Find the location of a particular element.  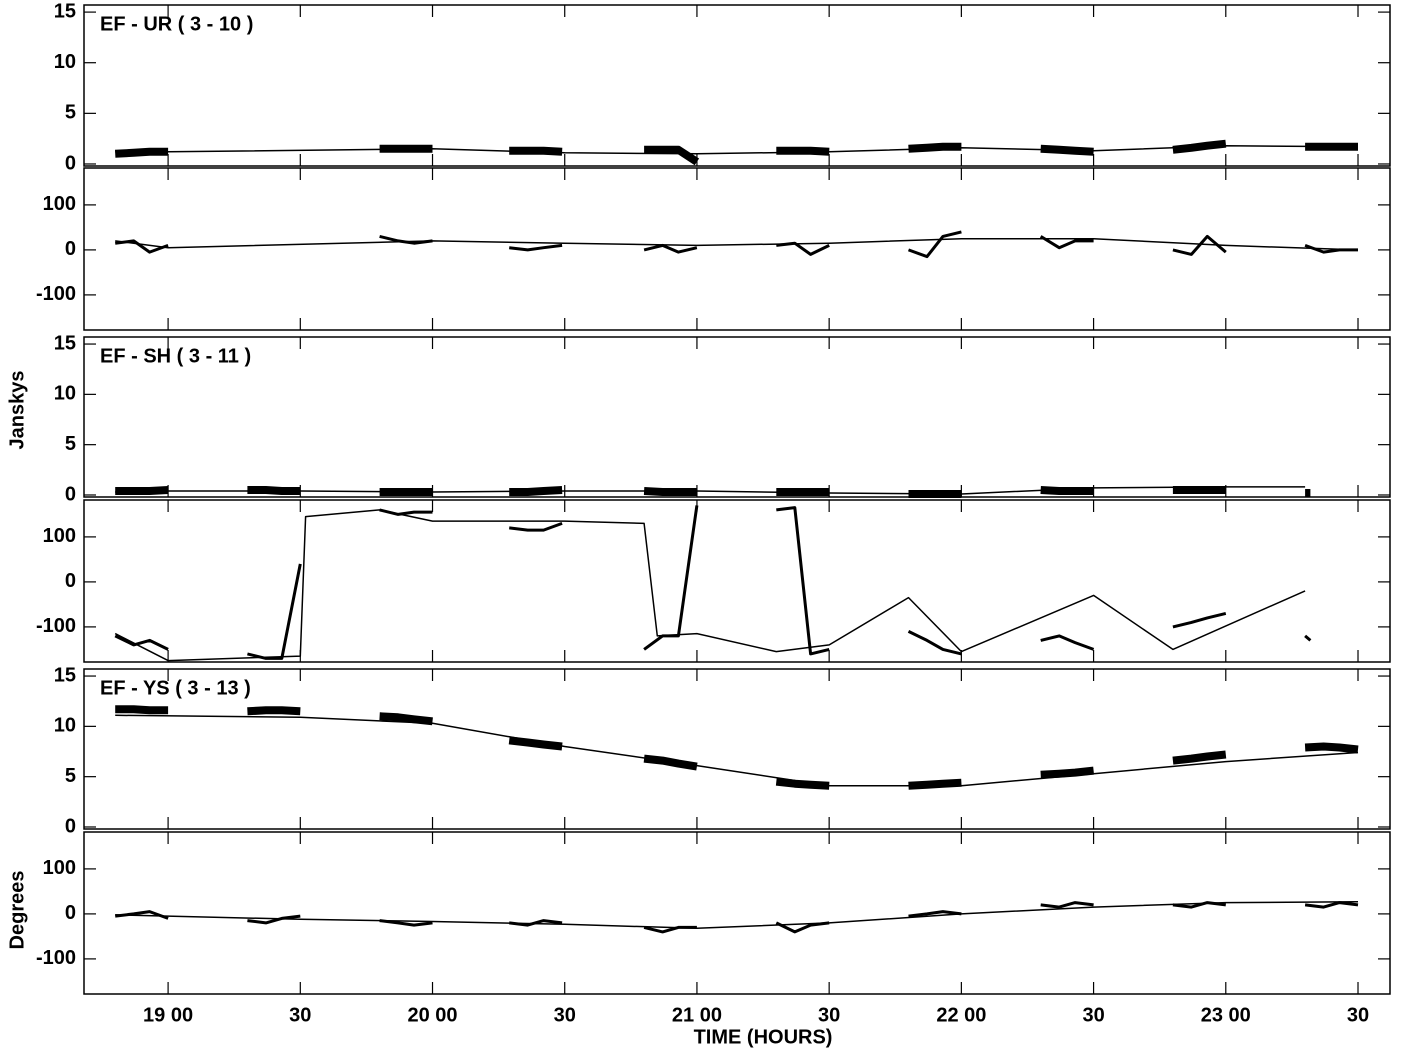

x-axis-label: TIME (HOURS) is located at coordinates (763, 1037).